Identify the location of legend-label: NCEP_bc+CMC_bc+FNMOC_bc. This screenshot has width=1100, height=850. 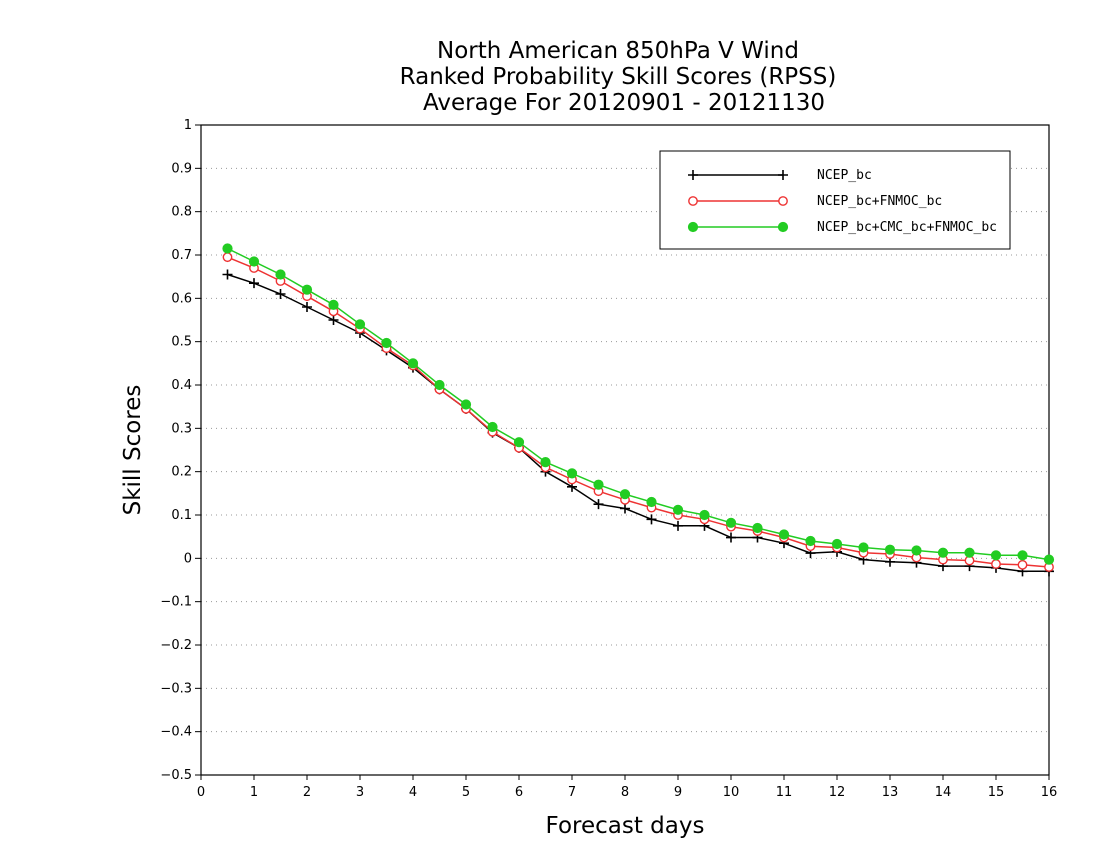
(907, 227).